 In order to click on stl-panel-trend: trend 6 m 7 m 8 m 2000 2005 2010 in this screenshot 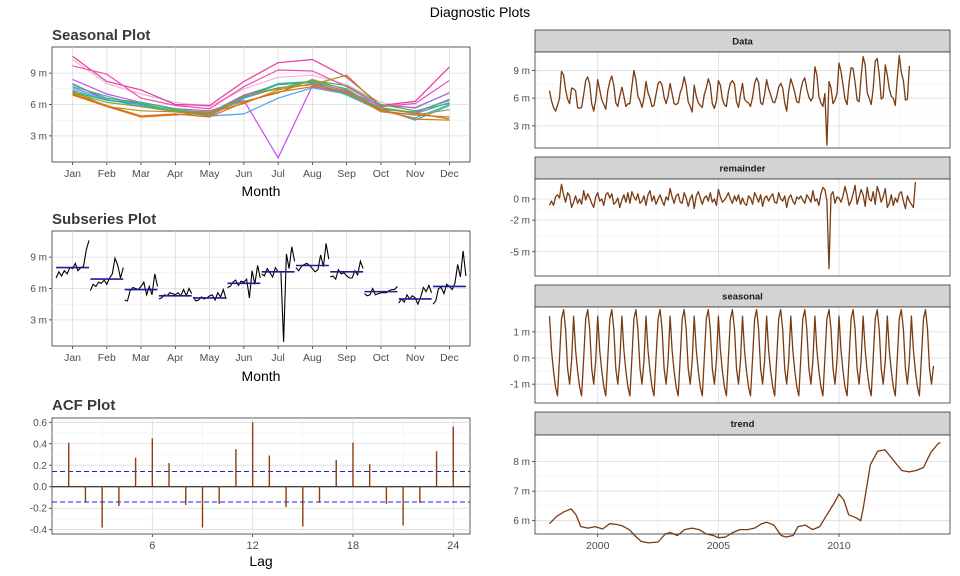, I will do `click(732, 481)`.